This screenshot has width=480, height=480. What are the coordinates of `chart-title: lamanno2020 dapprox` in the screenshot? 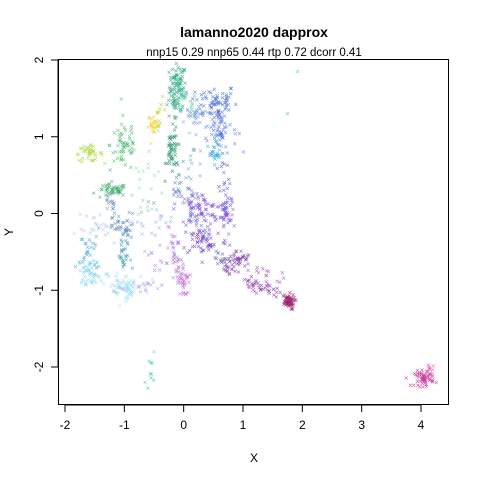 It's located at (254, 32).